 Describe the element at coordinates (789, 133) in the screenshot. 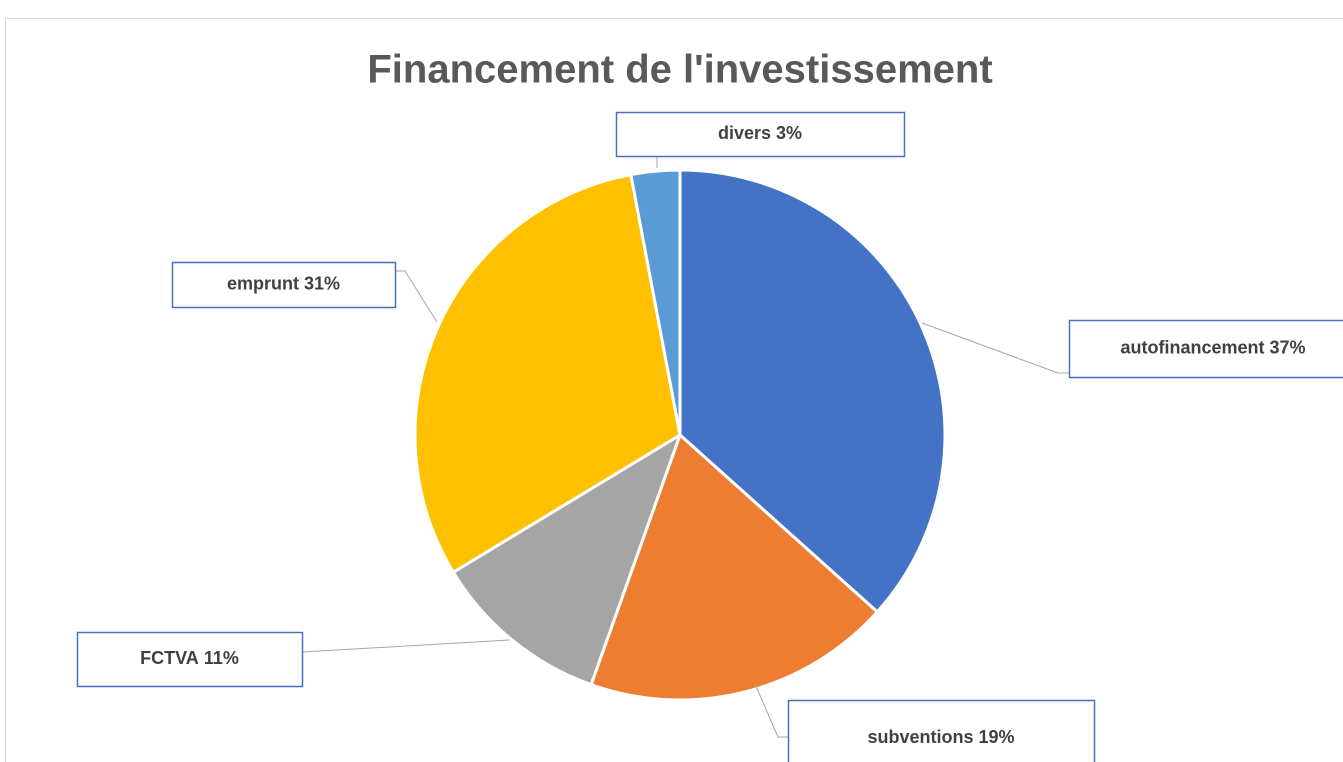

I see `data-label-value: 3%` at that location.